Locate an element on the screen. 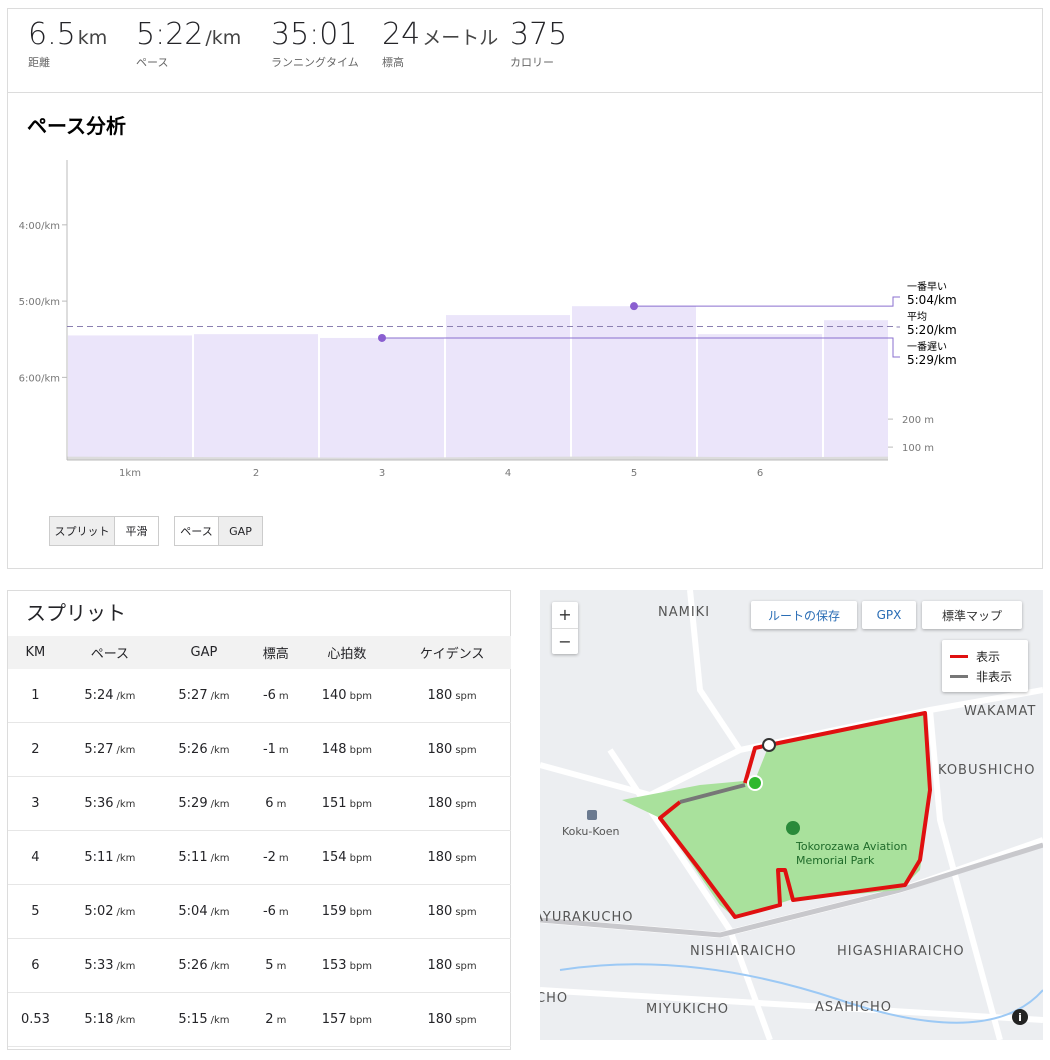  toggle-button: ペース is located at coordinates (196, 531).